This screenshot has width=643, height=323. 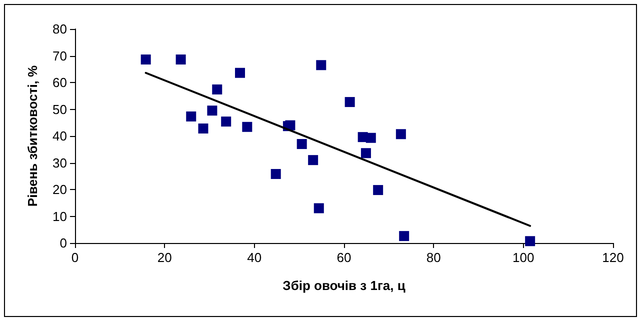 I want to click on x-tick-label: 100, so click(x=523, y=257).